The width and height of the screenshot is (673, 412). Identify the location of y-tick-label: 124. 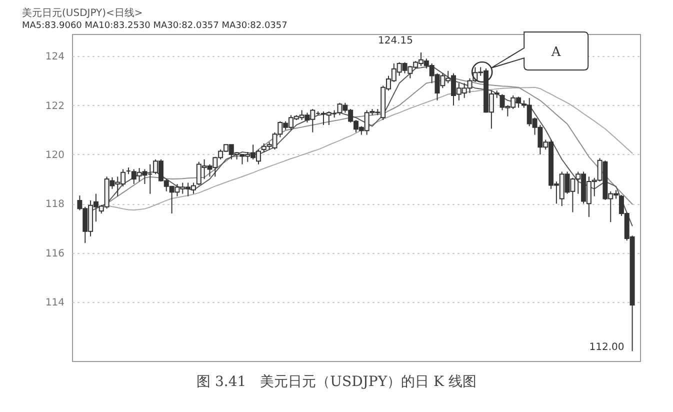
(54, 57).